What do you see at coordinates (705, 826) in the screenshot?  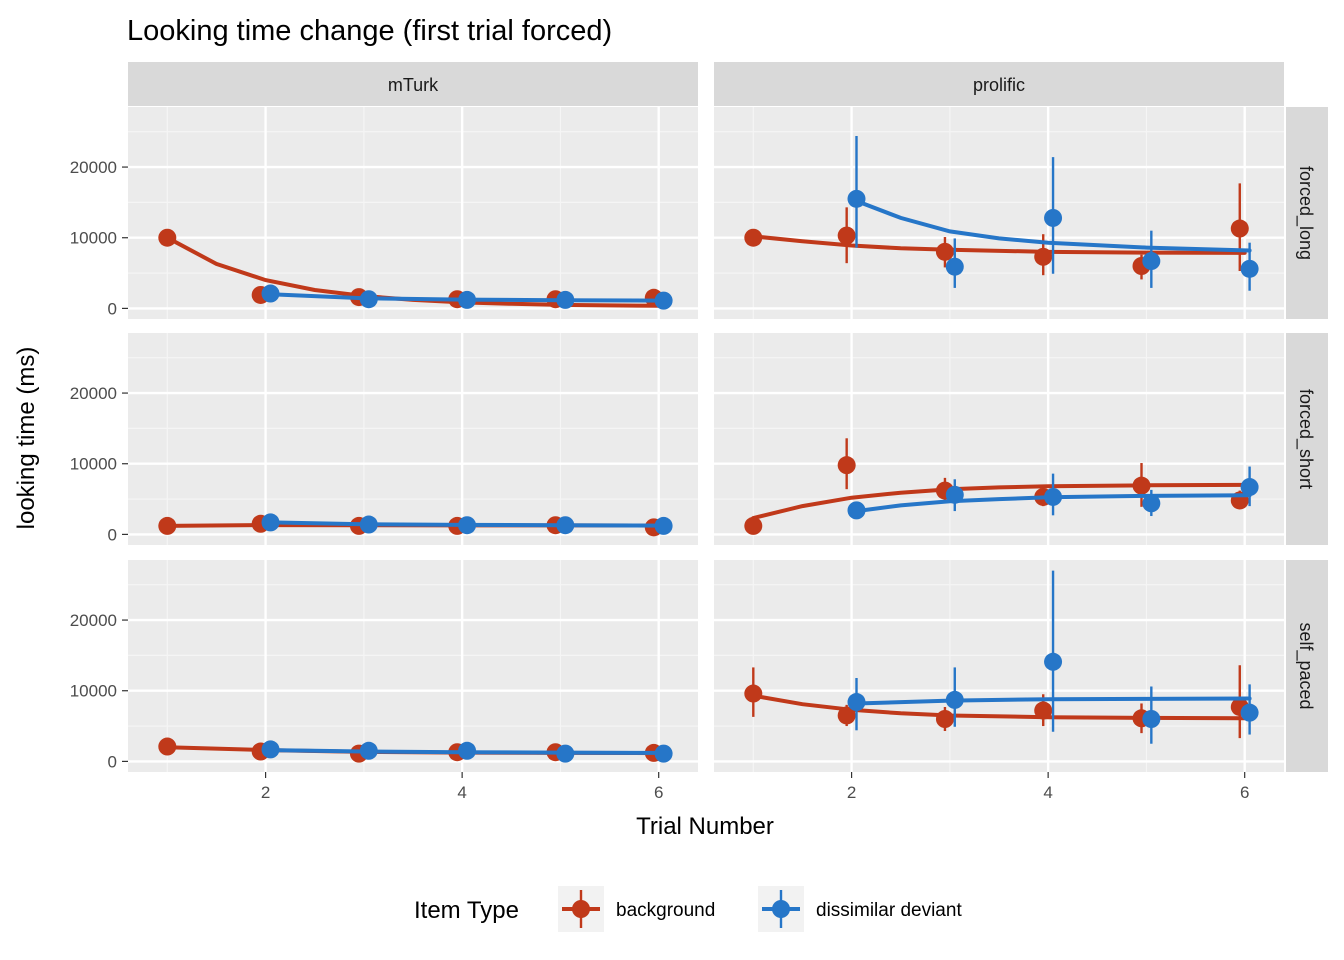 I see `x-axis-label: Trial Number` at bounding box center [705, 826].